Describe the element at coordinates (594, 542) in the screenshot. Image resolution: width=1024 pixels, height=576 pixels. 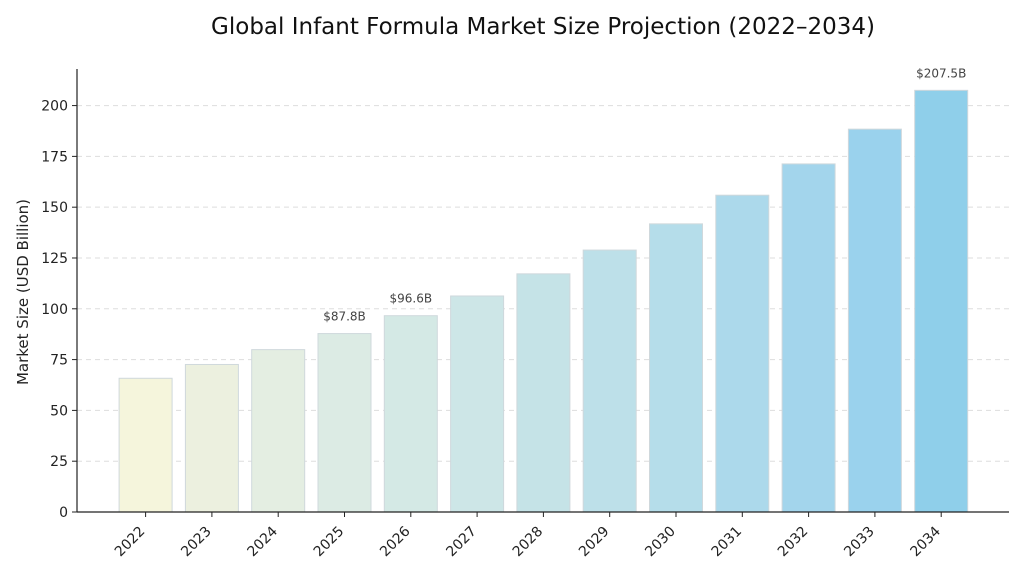
I see `x-tick-label-2029: 2029` at that location.